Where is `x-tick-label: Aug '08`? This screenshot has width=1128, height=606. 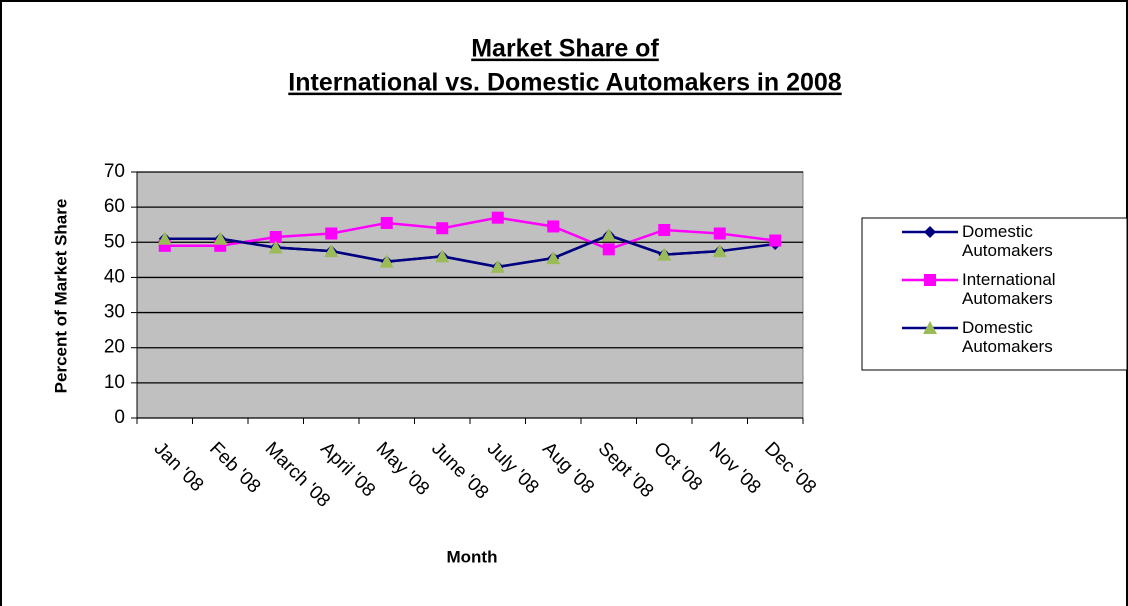
x-tick-label: Aug '08 is located at coordinates (568, 468).